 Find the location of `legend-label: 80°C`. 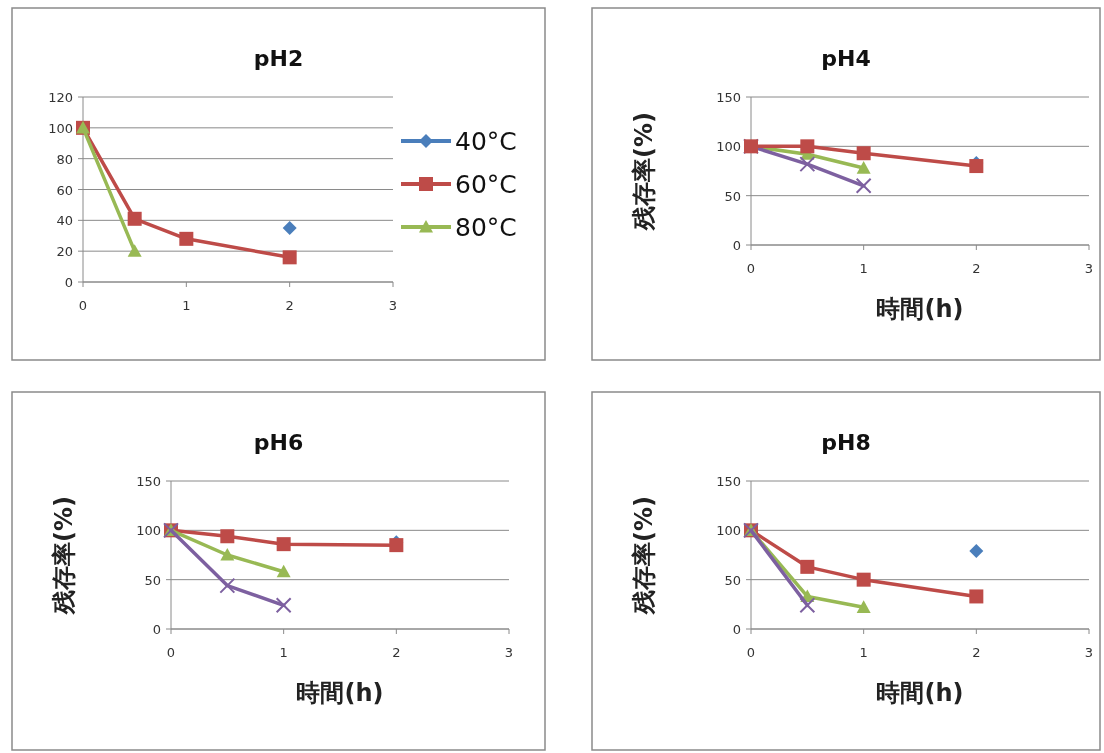

legend-label: 80°C is located at coordinates (486, 227).